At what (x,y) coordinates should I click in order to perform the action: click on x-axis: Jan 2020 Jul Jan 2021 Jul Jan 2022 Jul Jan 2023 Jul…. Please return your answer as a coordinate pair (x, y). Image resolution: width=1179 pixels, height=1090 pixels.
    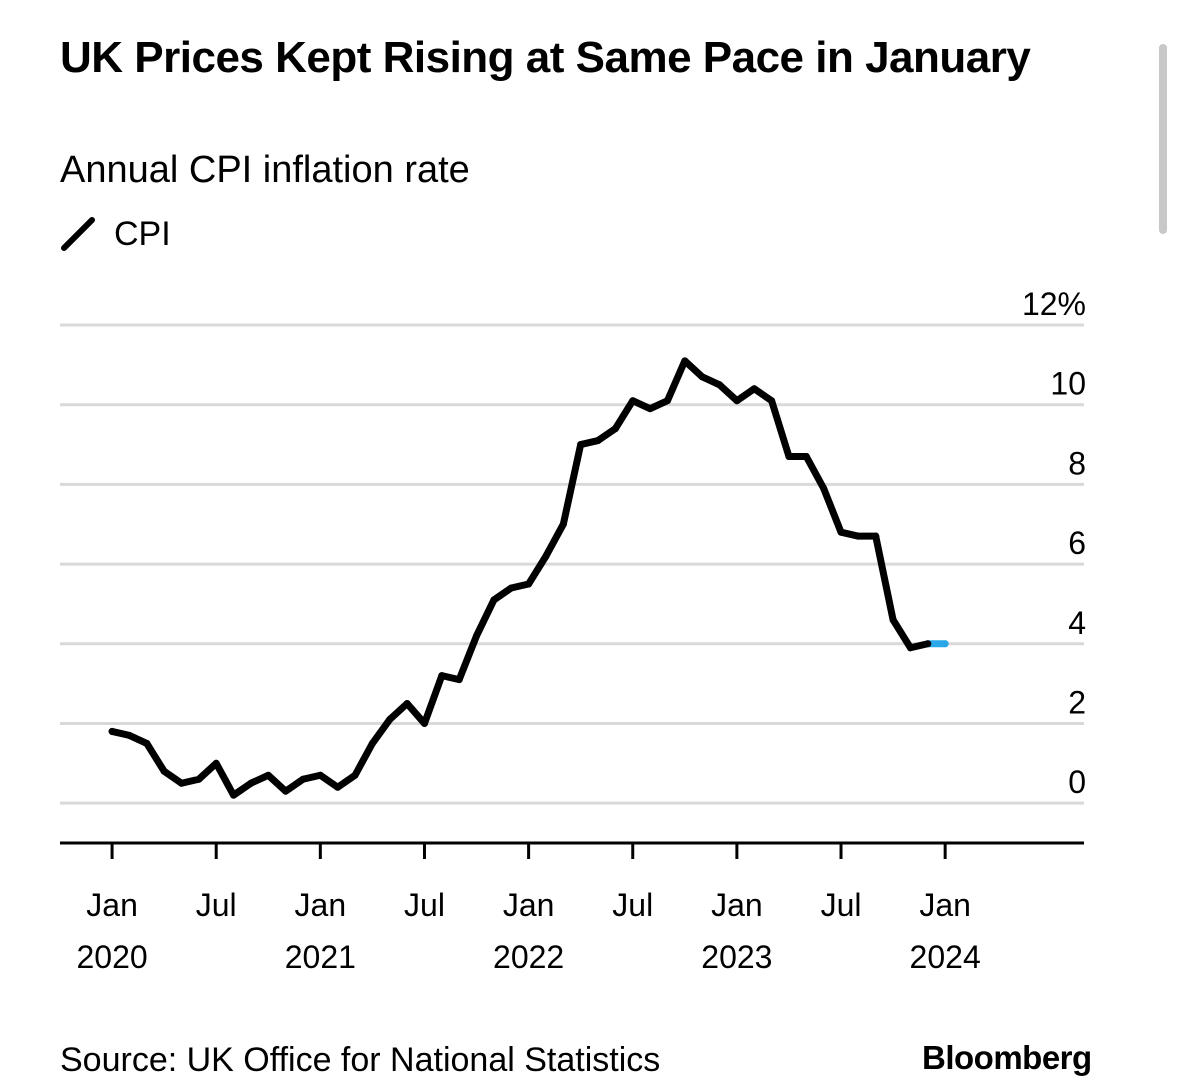
    Looking at the image, I should click on (572, 908).